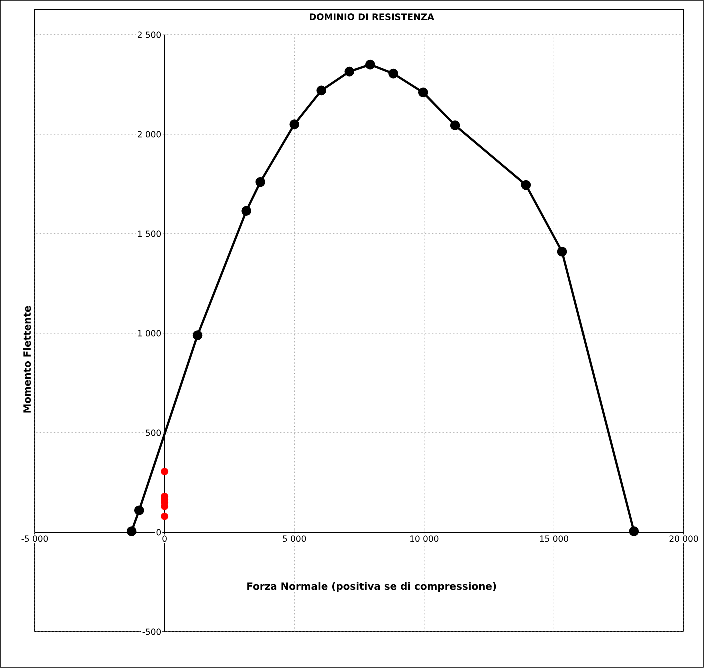 The width and height of the screenshot is (704, 668). I want to click on y-tick-label: 2 000, so click(150, 134).